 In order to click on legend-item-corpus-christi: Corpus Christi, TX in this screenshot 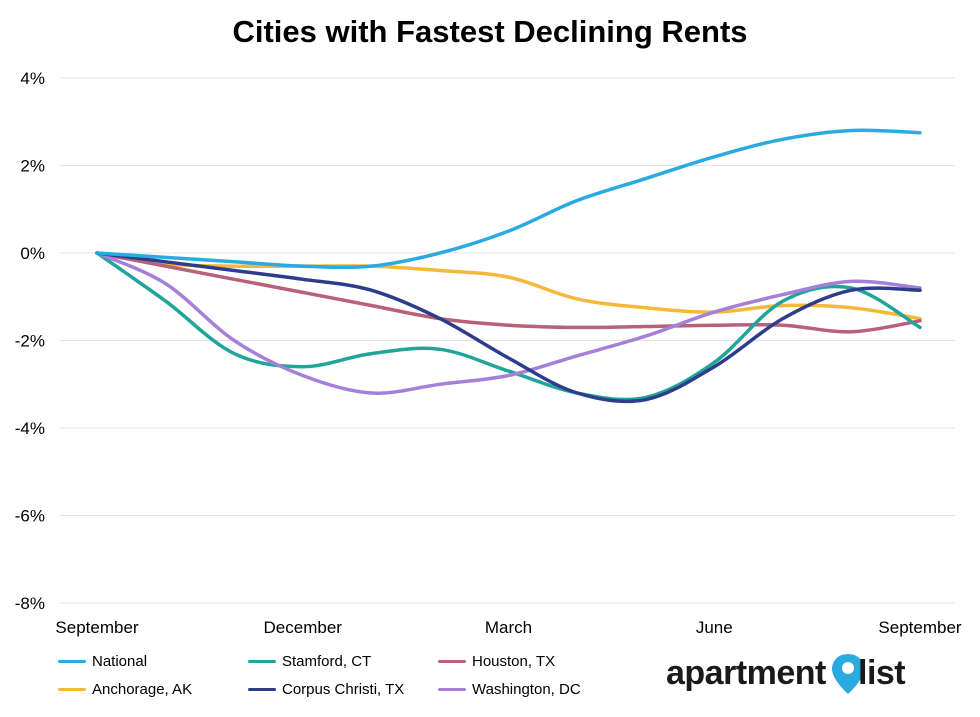, I will do `click(326, 689)`.